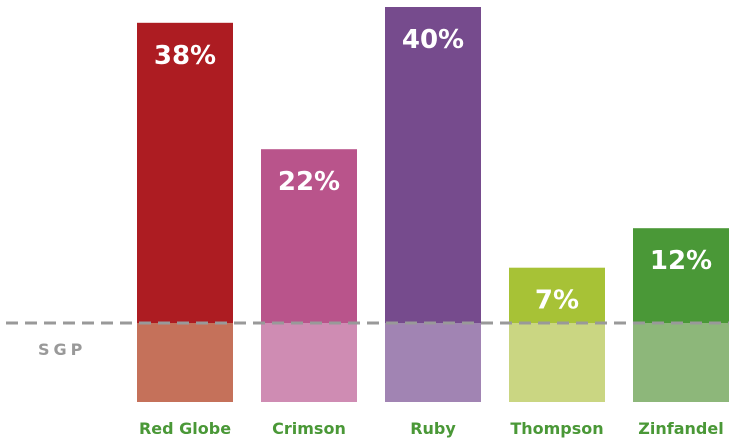 The width and height of the screenshot is (729, 442). I want to click on value-label-thompson: 7%, so click(557, 301).